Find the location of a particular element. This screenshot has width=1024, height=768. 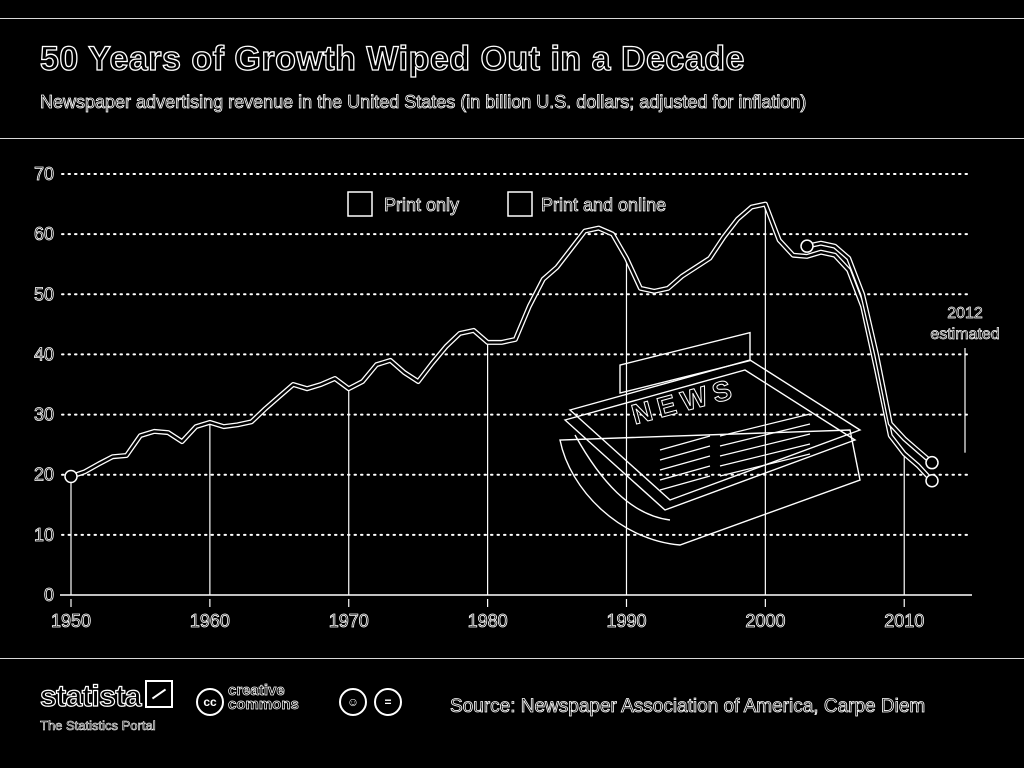

series-line-print-and-online is located at coordinates (870, 352).